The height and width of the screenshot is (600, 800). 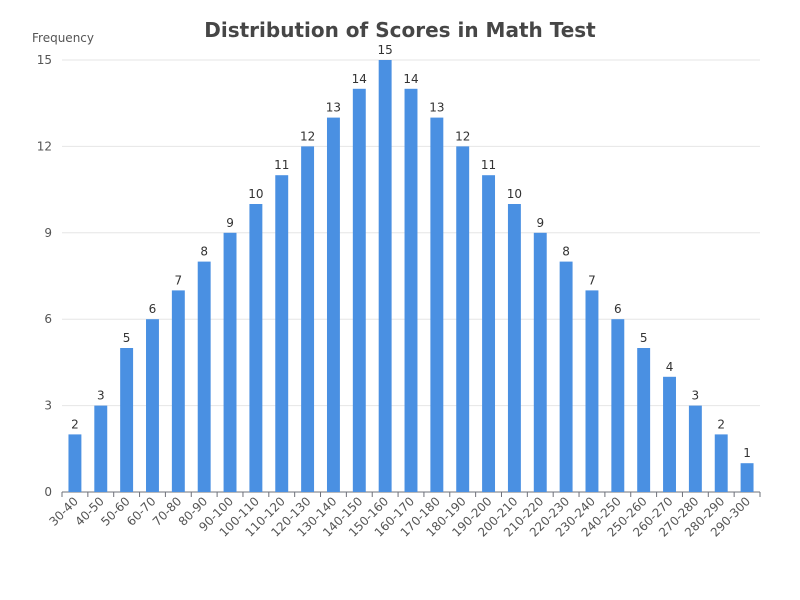 I want to click on y-tick-label: 15, so click(x=44, y=60).